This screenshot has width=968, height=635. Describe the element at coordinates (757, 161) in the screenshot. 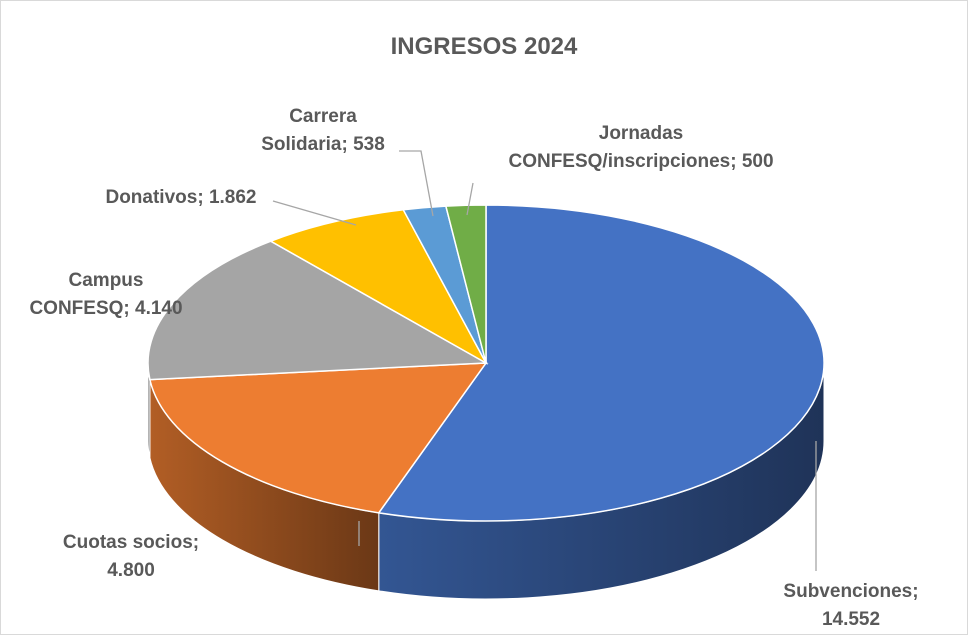

I see `label-value: 500` at that location.